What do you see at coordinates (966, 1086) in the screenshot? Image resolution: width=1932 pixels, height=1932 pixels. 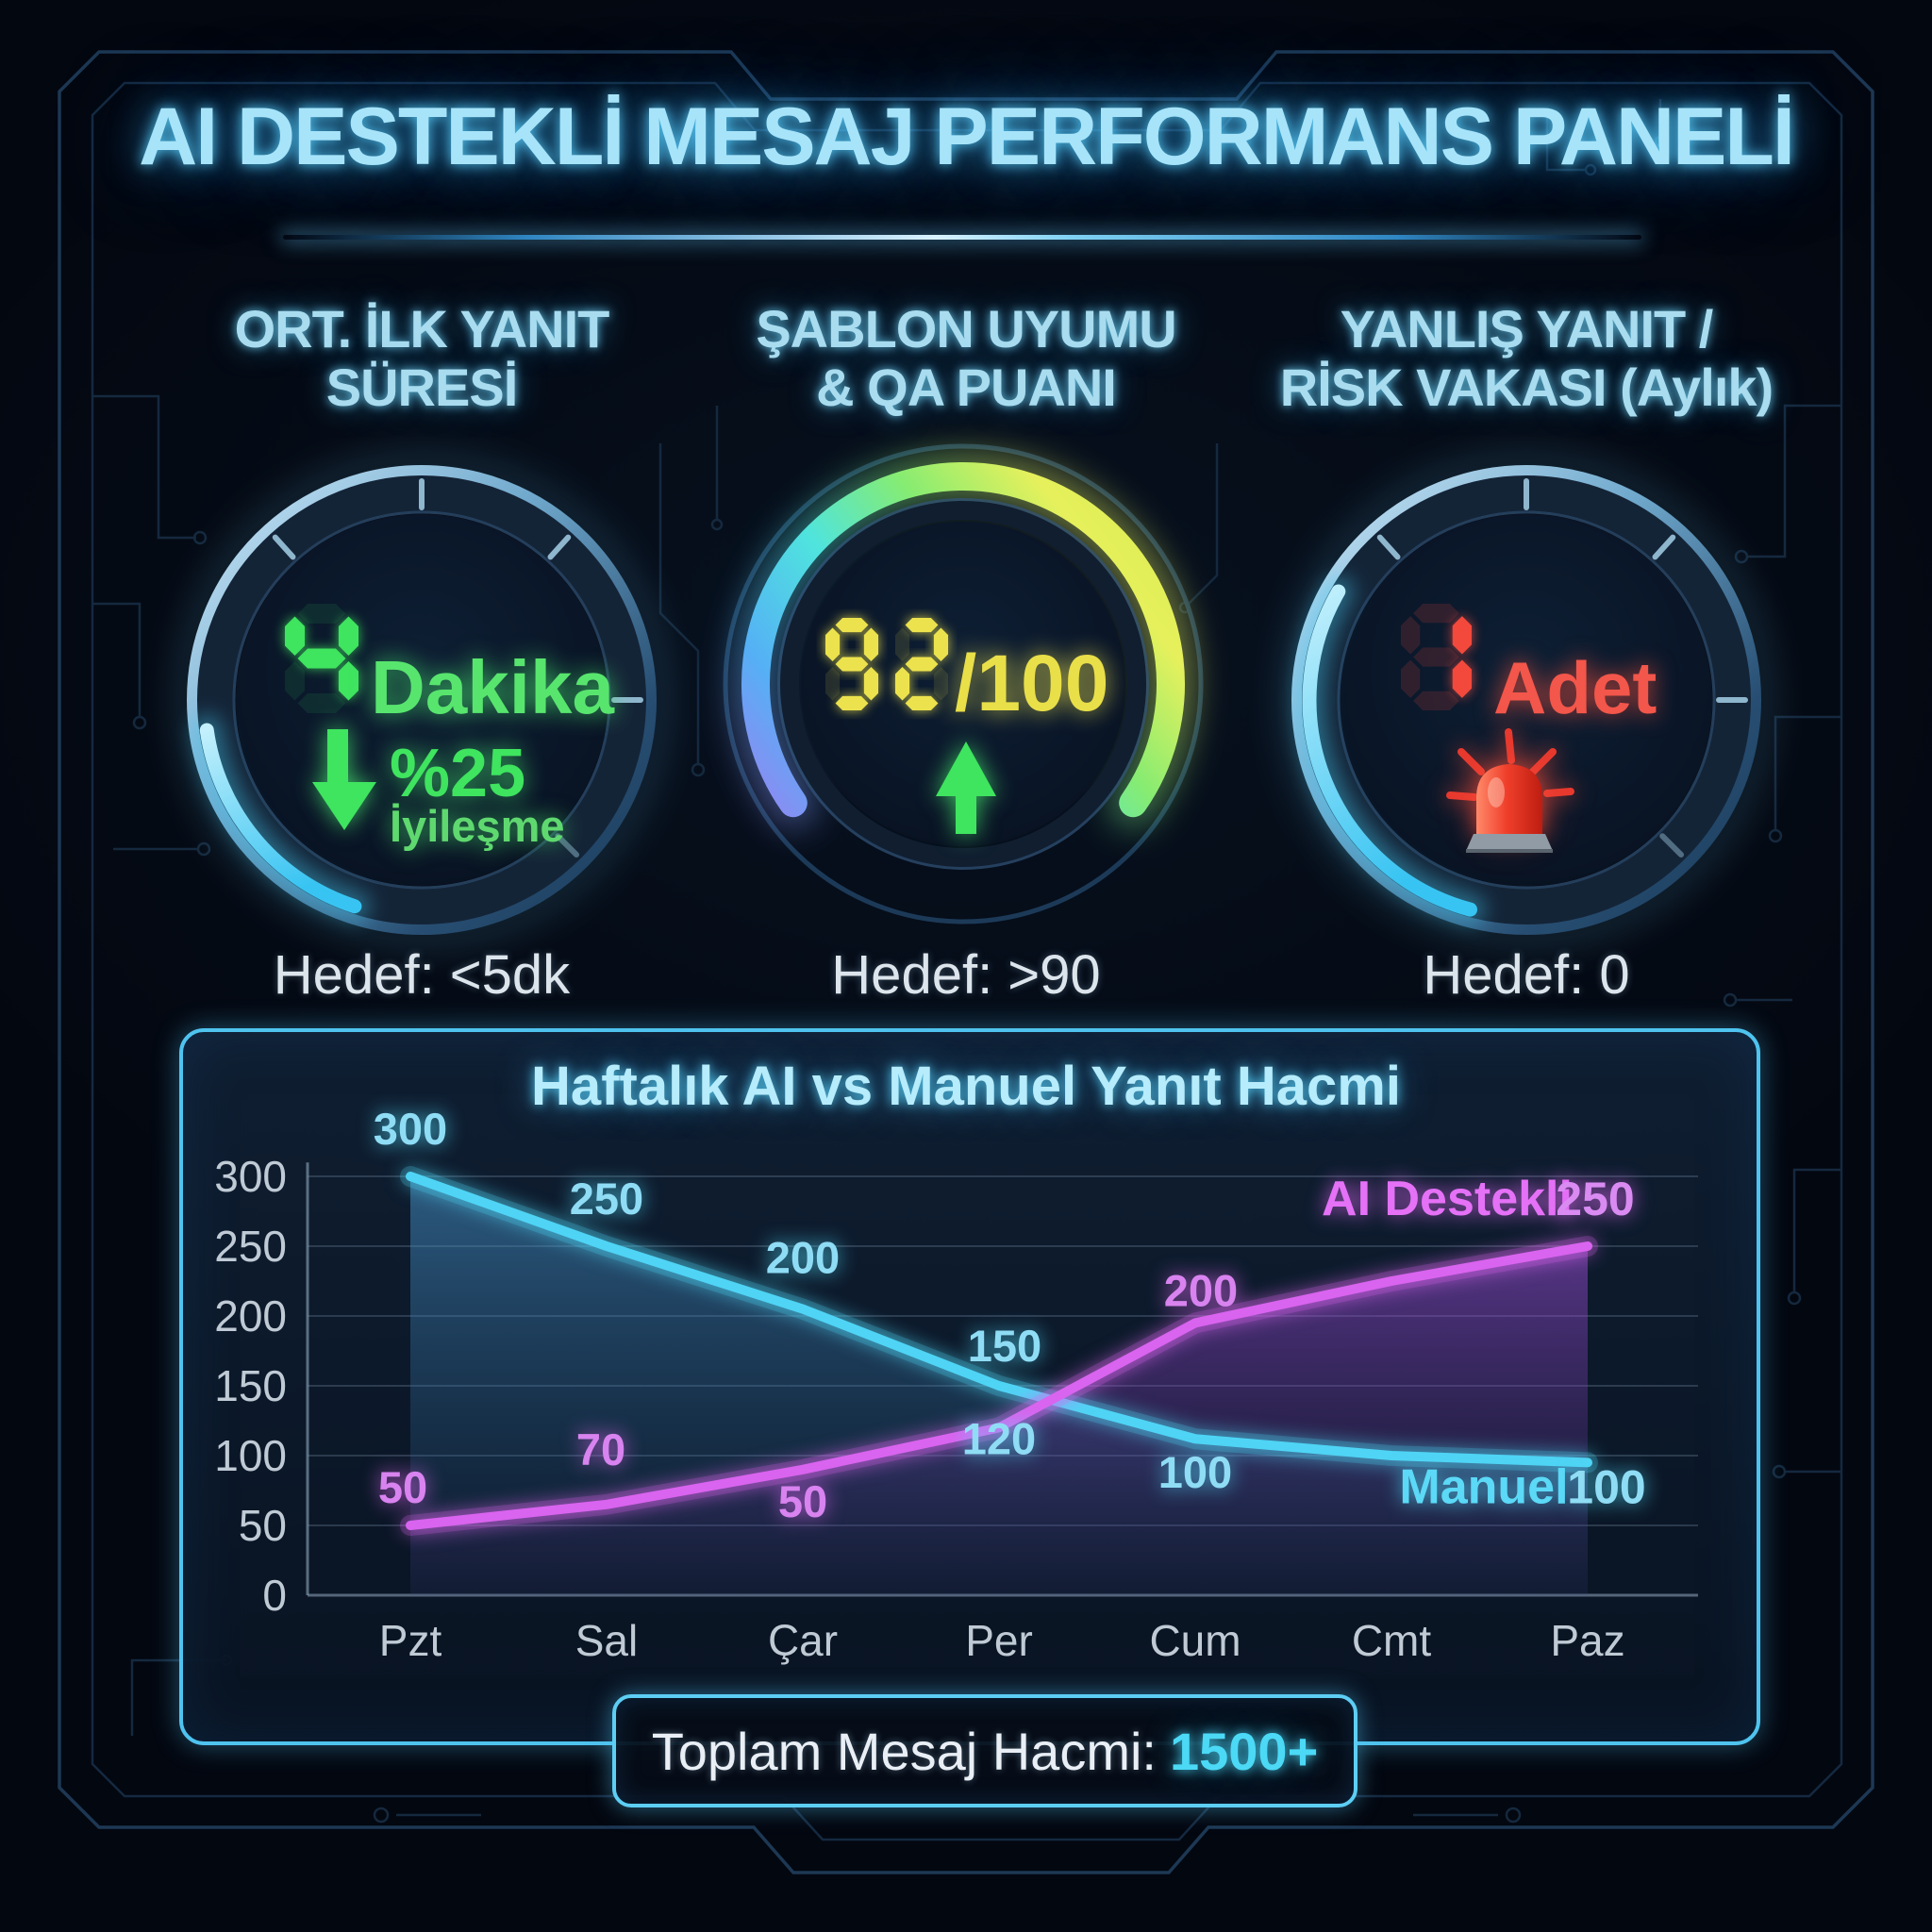 I see `chart-title: Haftalık AI vs Manuel Yanıt Hacmi` at bounding box center [966, 1086].